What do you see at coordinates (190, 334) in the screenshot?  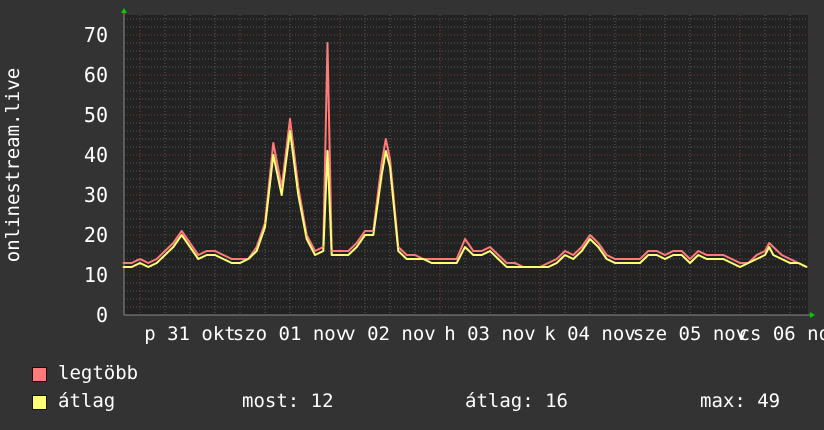 I see `x-tick-label: p 31 okt` at bounding box center [190, 334].